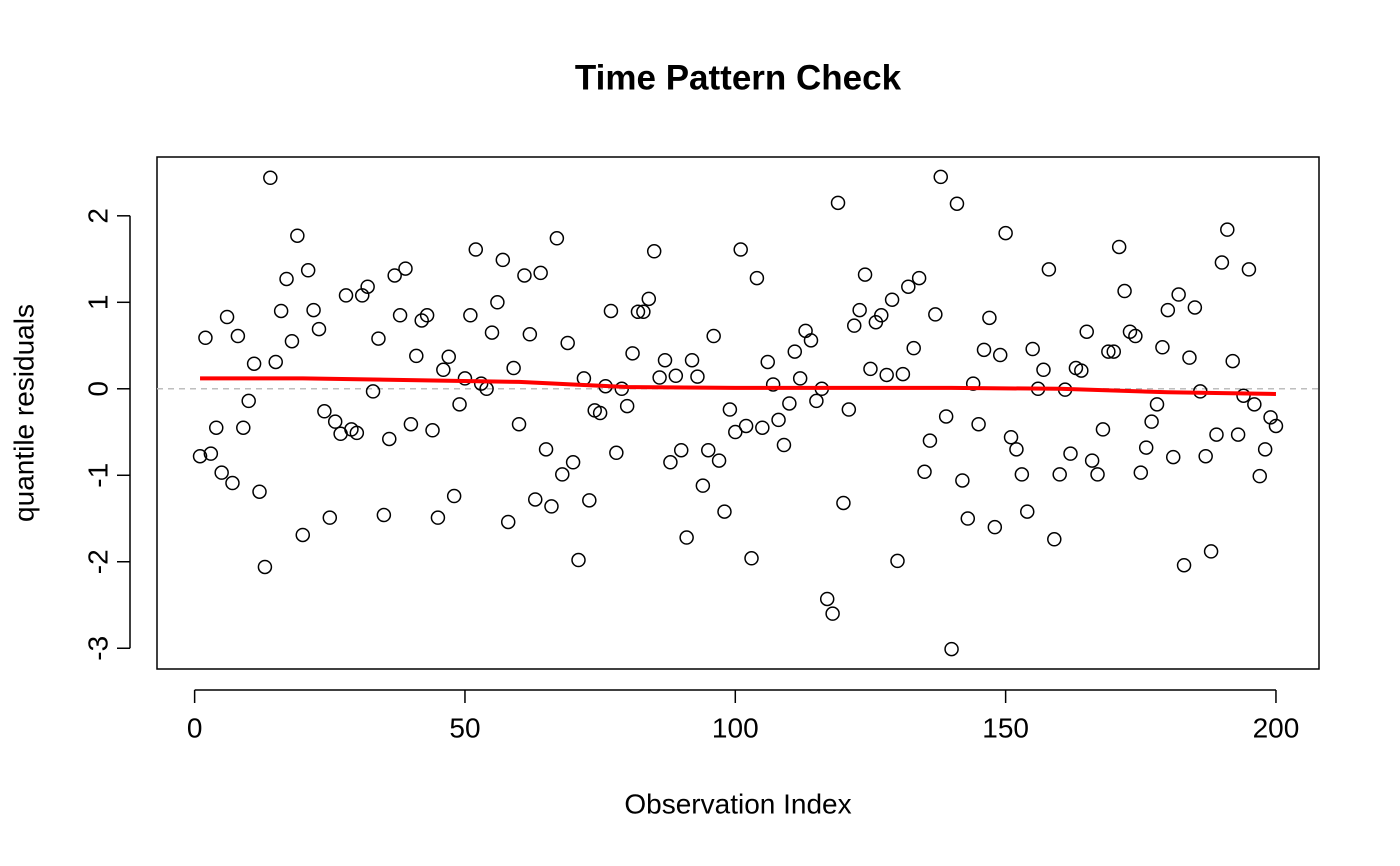 The height and width of the screenshot is (866, 1400). What do you see at coordinates (1276, 727) in the screenshot?
I see `x-tick-label: 200` at bounding box center [1276, 727].